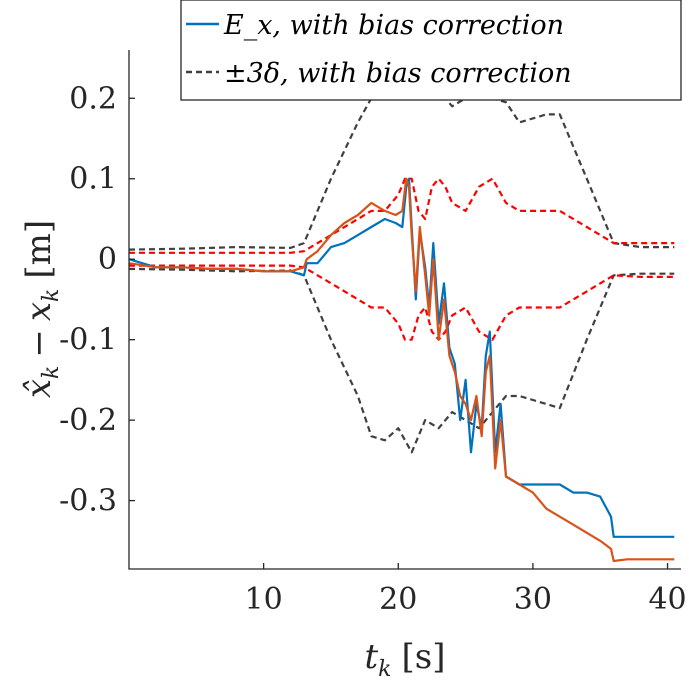 Image resolution: width=689 pixels, height=683 pixels. What do you see at coordinates (405, 659) in the screenshot?
I see `x-axis-label: tk [s]` at bounding box center [405, 659].